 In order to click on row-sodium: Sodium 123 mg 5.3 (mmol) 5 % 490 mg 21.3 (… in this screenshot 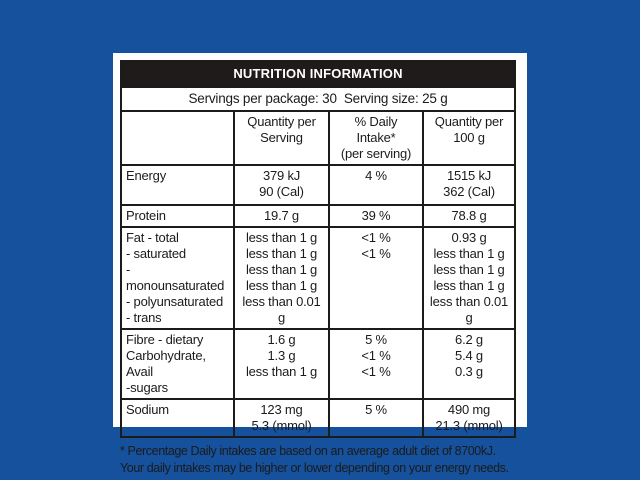, I will do `click(318, 418)`.